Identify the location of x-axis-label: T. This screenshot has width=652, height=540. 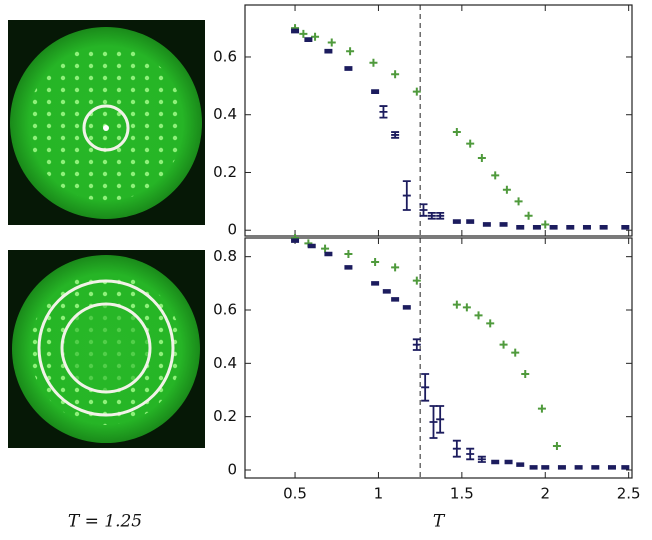
(439, 522).